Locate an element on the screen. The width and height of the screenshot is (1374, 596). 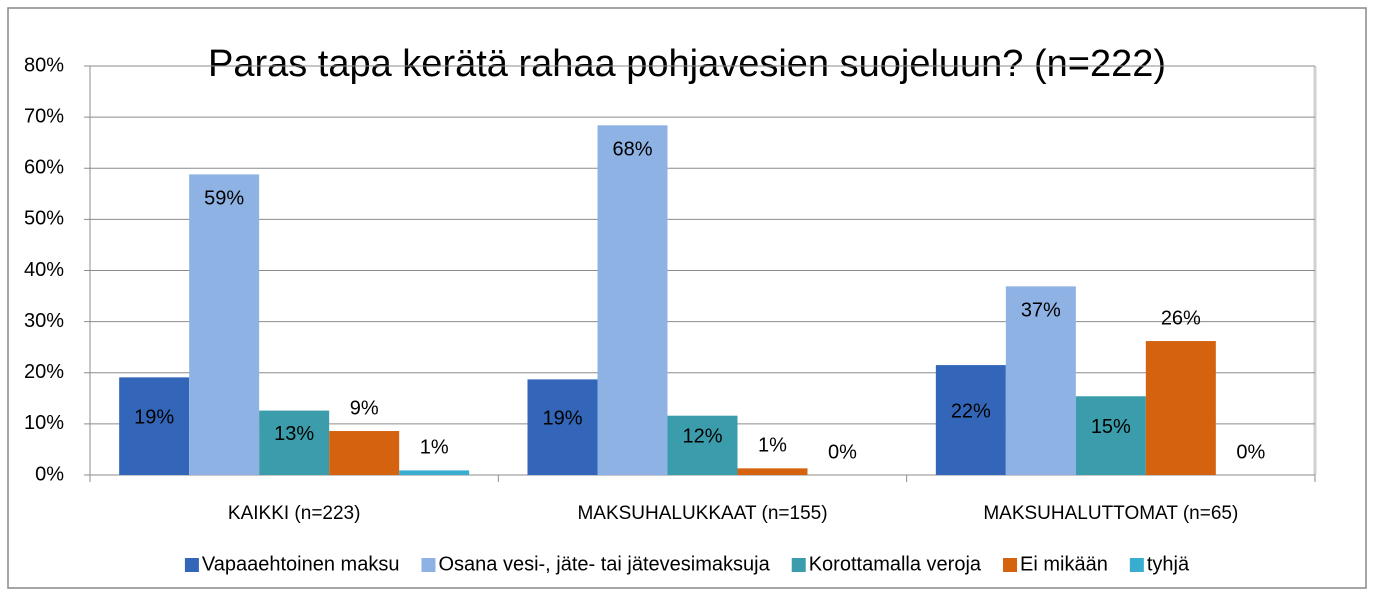
data-label: 12% is located at coordinates (702, 437).